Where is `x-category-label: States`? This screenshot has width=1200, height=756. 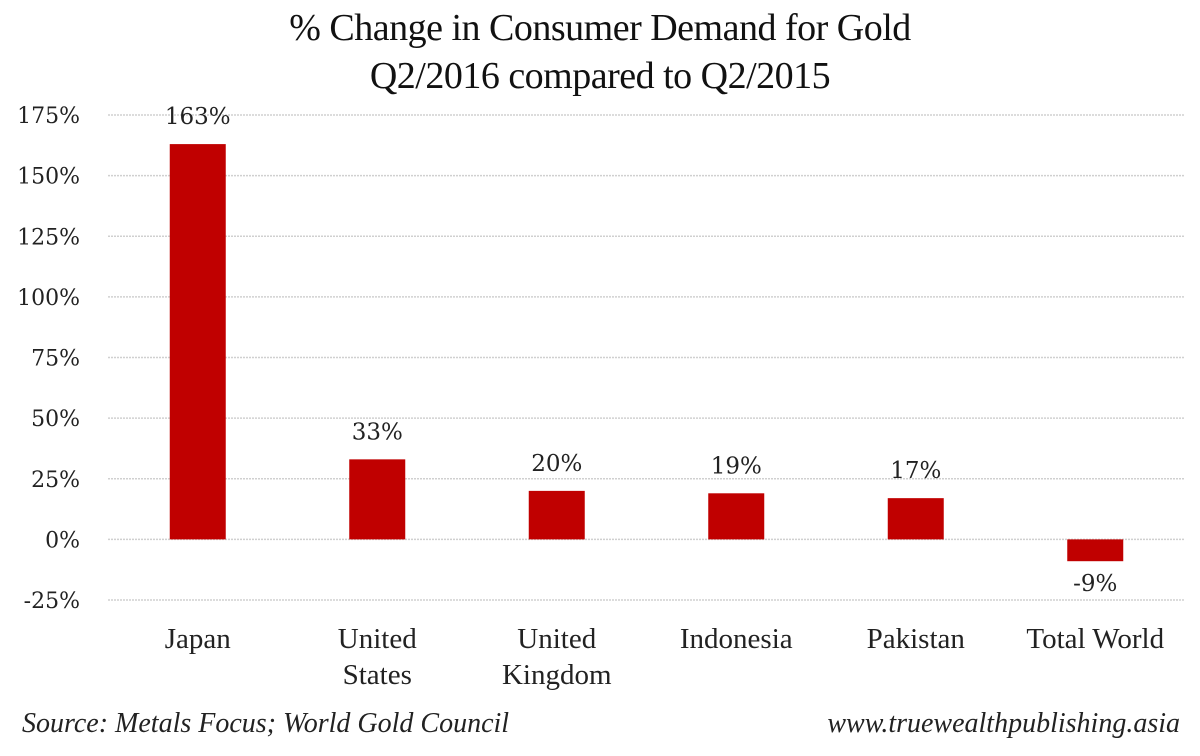
x-category-label: States is located at coordinates (377, 675).